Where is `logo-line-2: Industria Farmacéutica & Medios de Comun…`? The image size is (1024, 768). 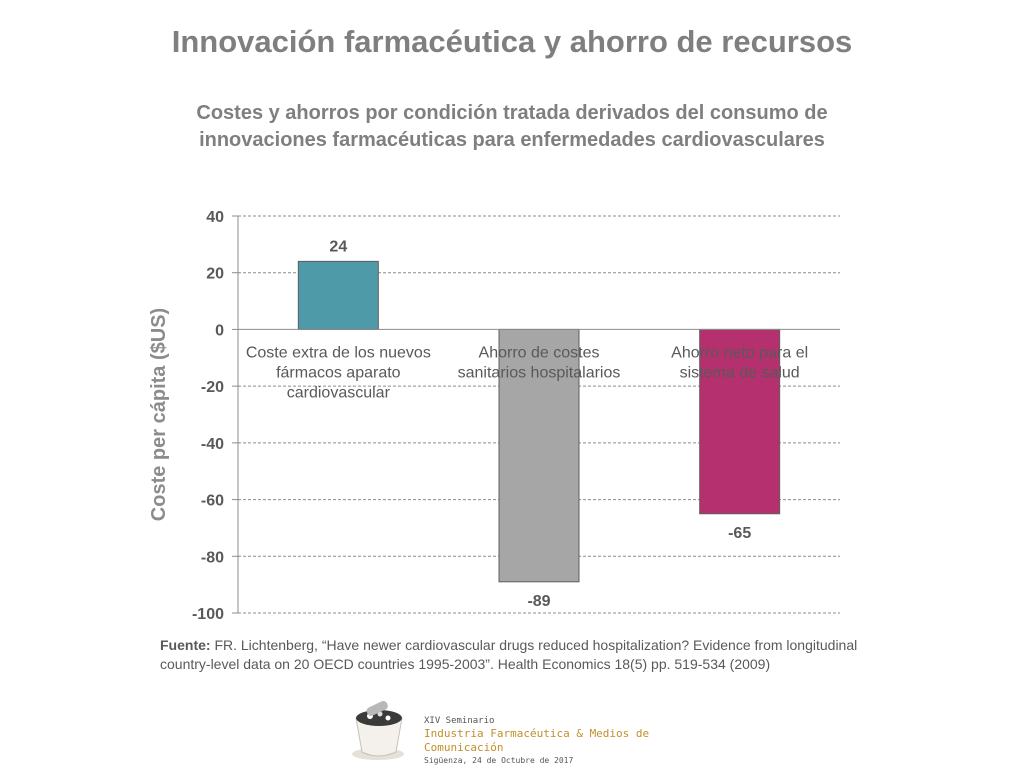
logo-line-2: Industria Farmacéutica & Medios de Comun… is located at coordinates (537, 740).